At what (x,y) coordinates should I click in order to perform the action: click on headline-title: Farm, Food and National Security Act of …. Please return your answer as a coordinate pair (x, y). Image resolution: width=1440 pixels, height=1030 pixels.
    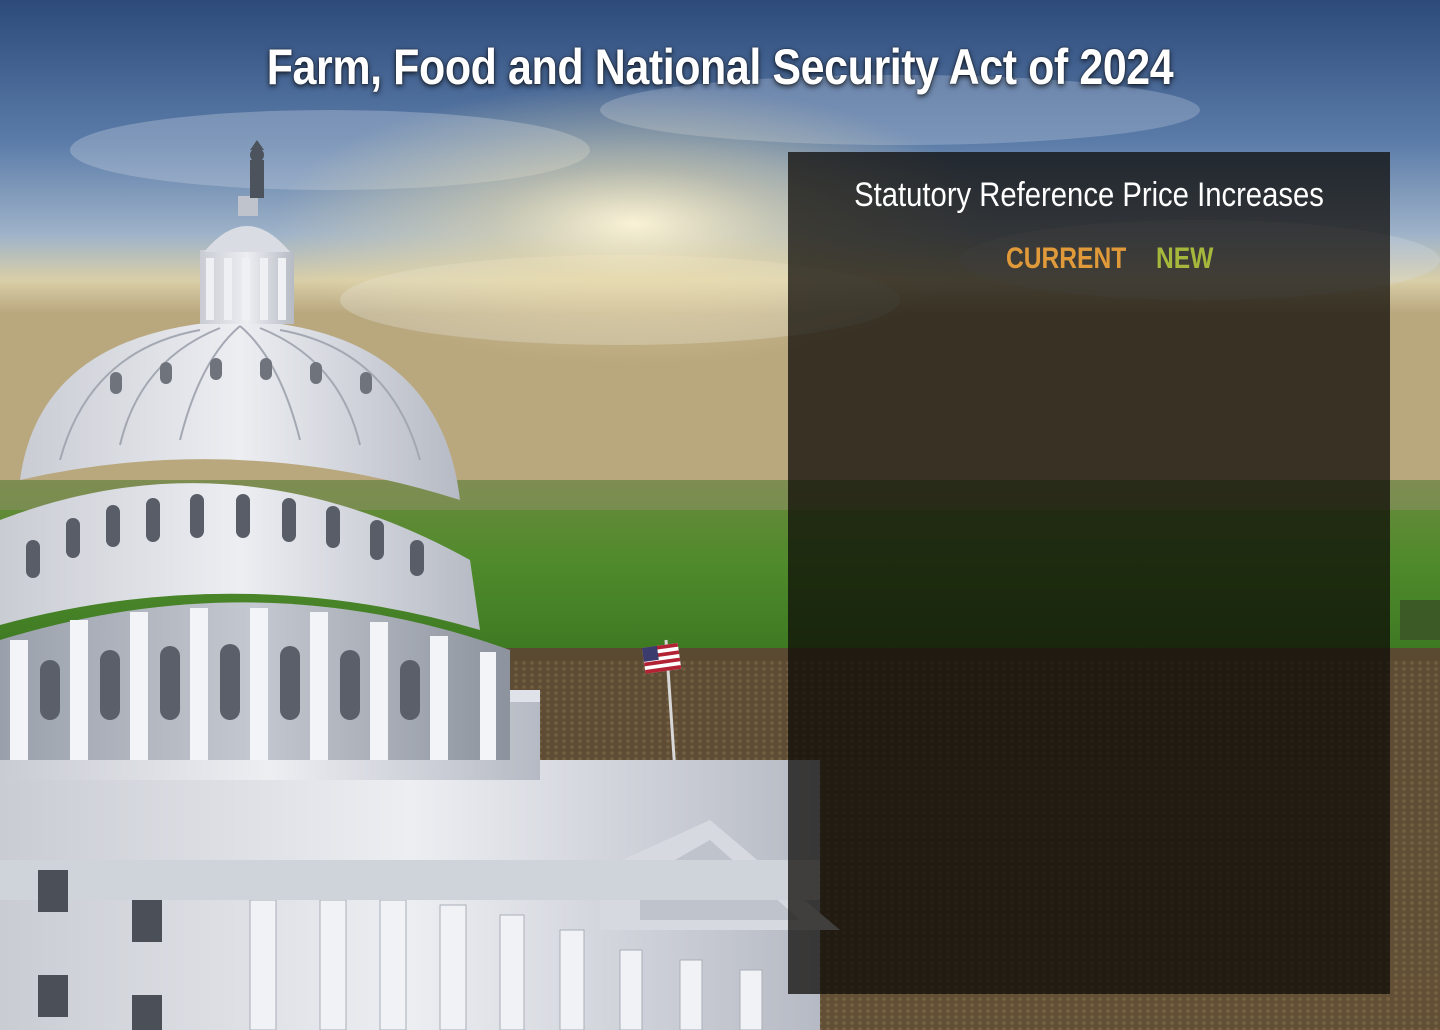
    Looking at the image, I should click on (720, 67).